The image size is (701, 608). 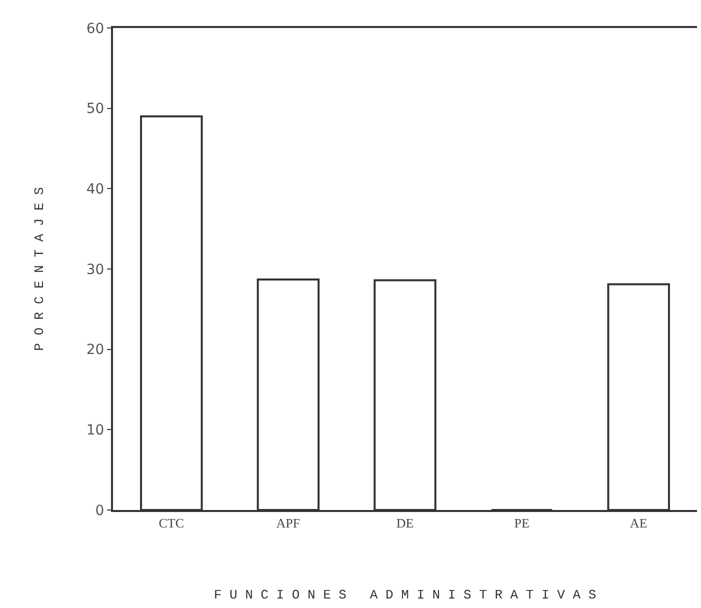 What do you see at coordinates (39, 268) in the screenshot?
I see `y-axis-title: P O R C E N T A J E S` at bounding box center [39, 268].